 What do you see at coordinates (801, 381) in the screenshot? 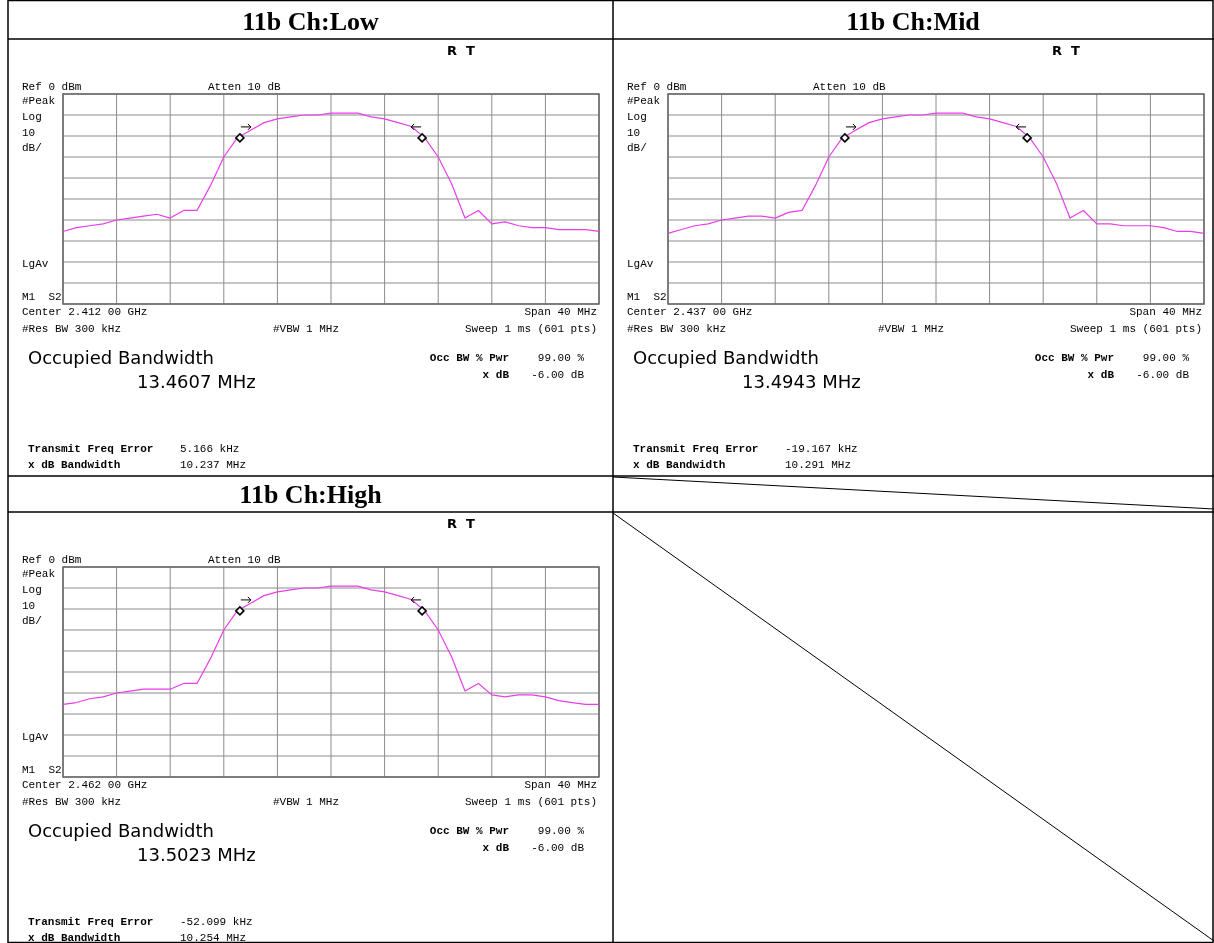
I see `text: 13.4943 MHz` at bounding box center [801, 381].